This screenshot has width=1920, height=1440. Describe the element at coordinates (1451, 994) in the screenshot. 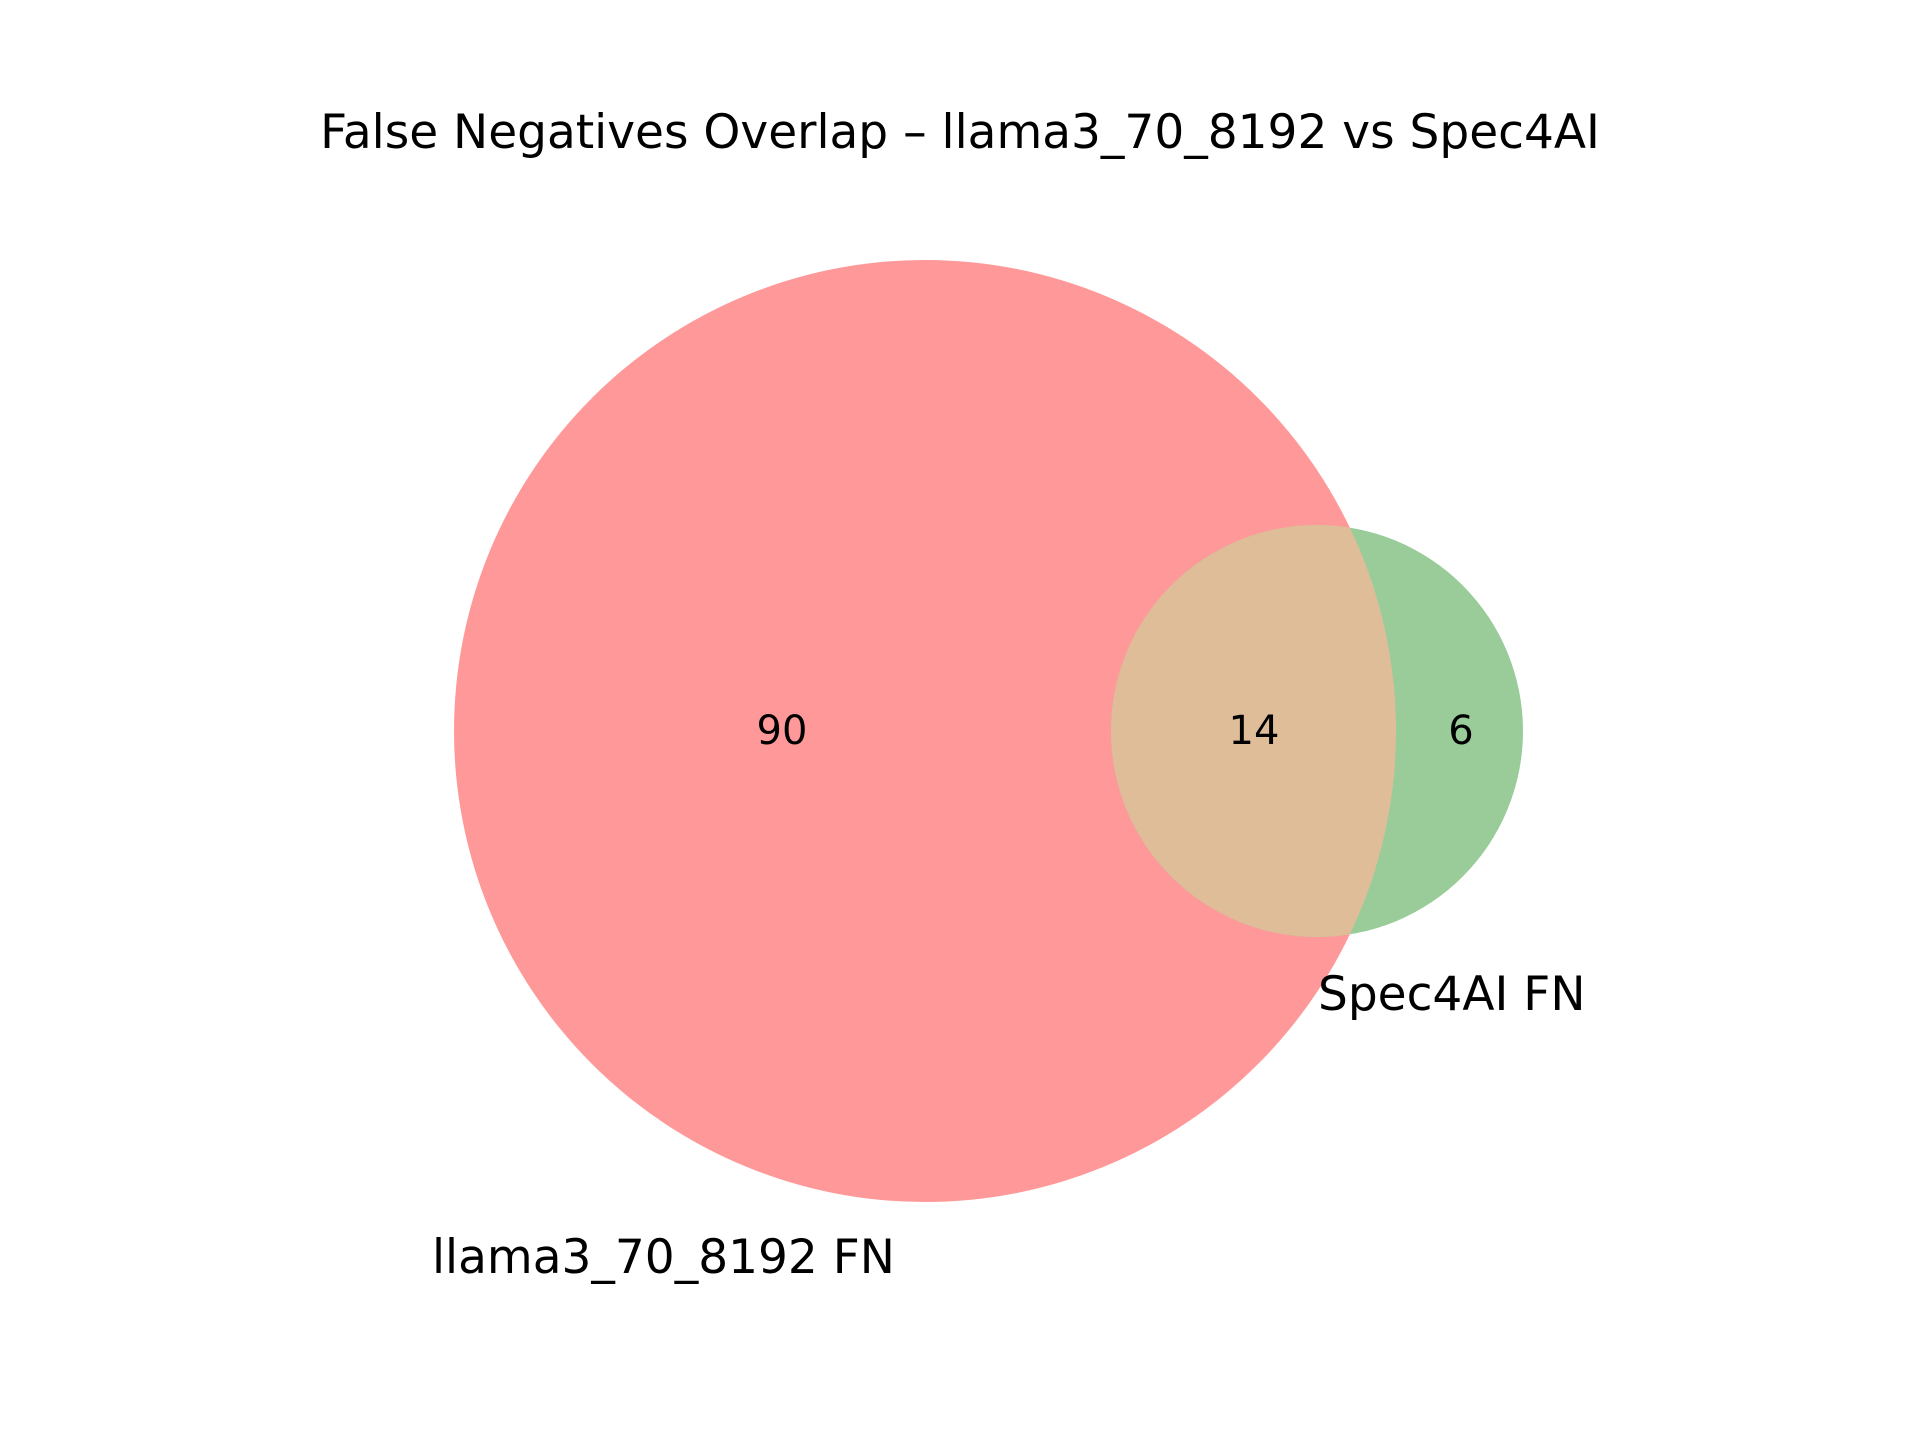

I see `set-label-spec4ai: Spec4AI FN` at that location.